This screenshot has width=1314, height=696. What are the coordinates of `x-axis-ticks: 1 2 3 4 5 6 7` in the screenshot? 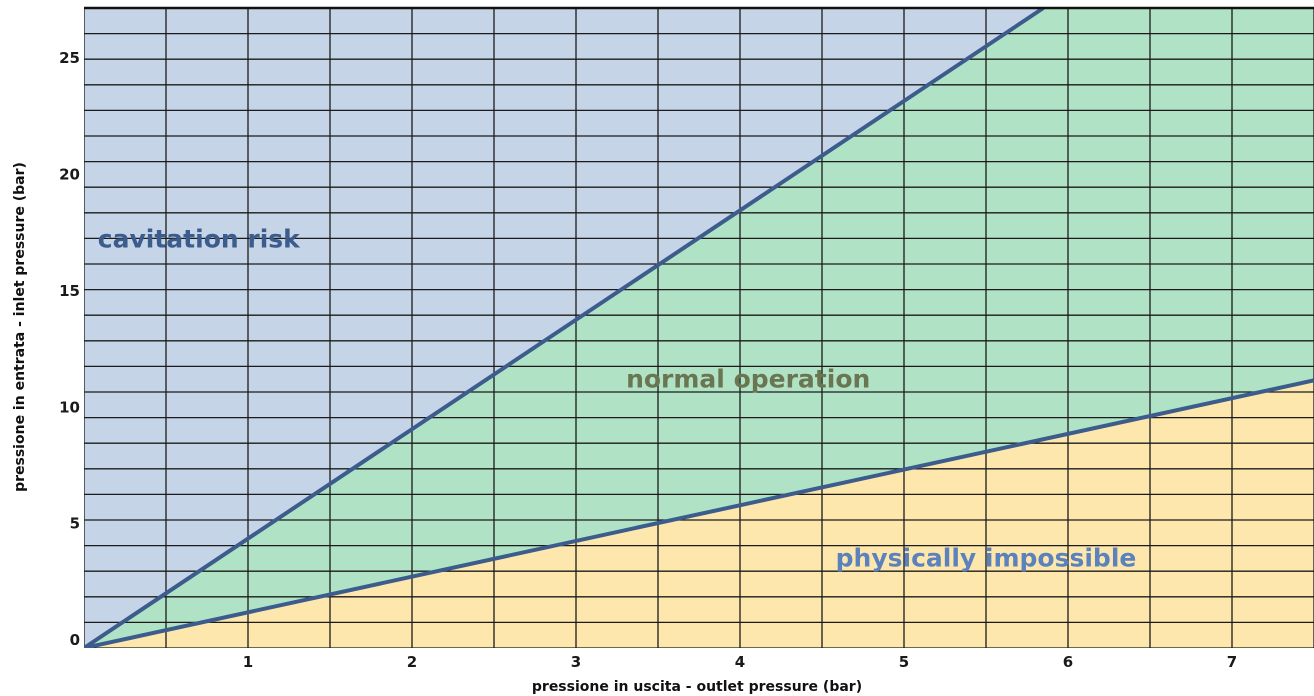 It's located at (740, 662).